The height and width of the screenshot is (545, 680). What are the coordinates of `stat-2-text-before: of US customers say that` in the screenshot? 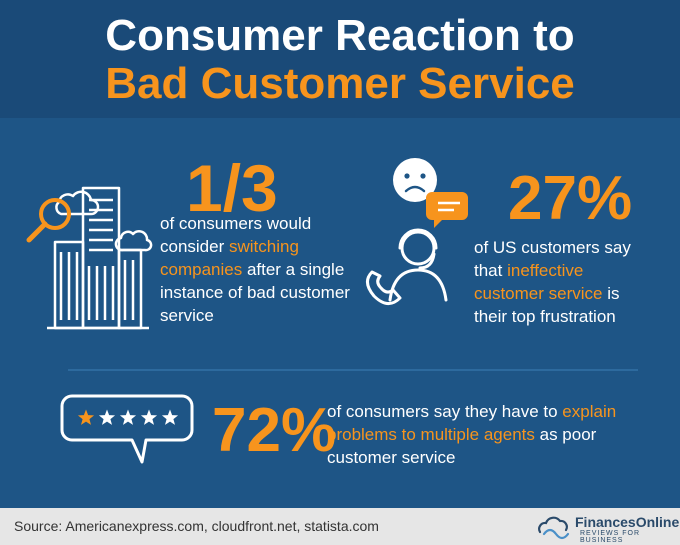 It's located at (552, 259).